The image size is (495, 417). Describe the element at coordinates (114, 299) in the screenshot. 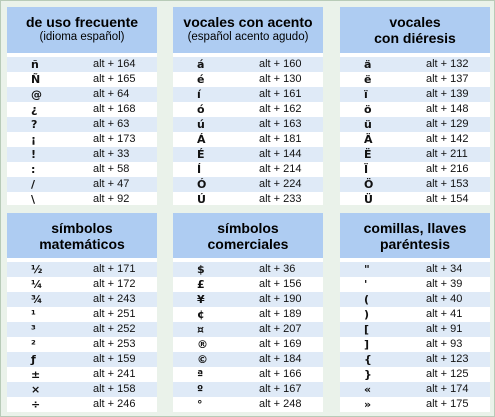

I see `alt-code: alt + 243` at that location.